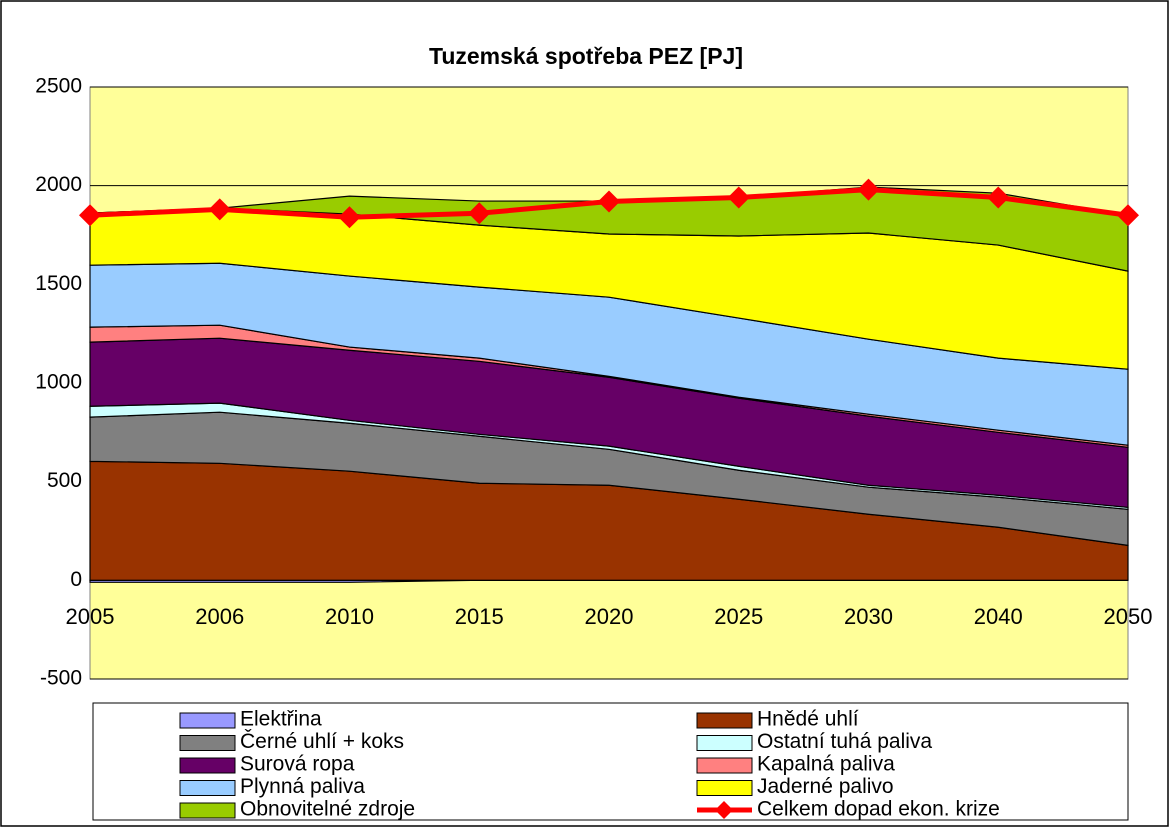 The image size is (1170, 828). What do you see at coordinates (58, 86) in the screenshot?
I see `y-tick-label: 2500` at bounding box center [58, 86].